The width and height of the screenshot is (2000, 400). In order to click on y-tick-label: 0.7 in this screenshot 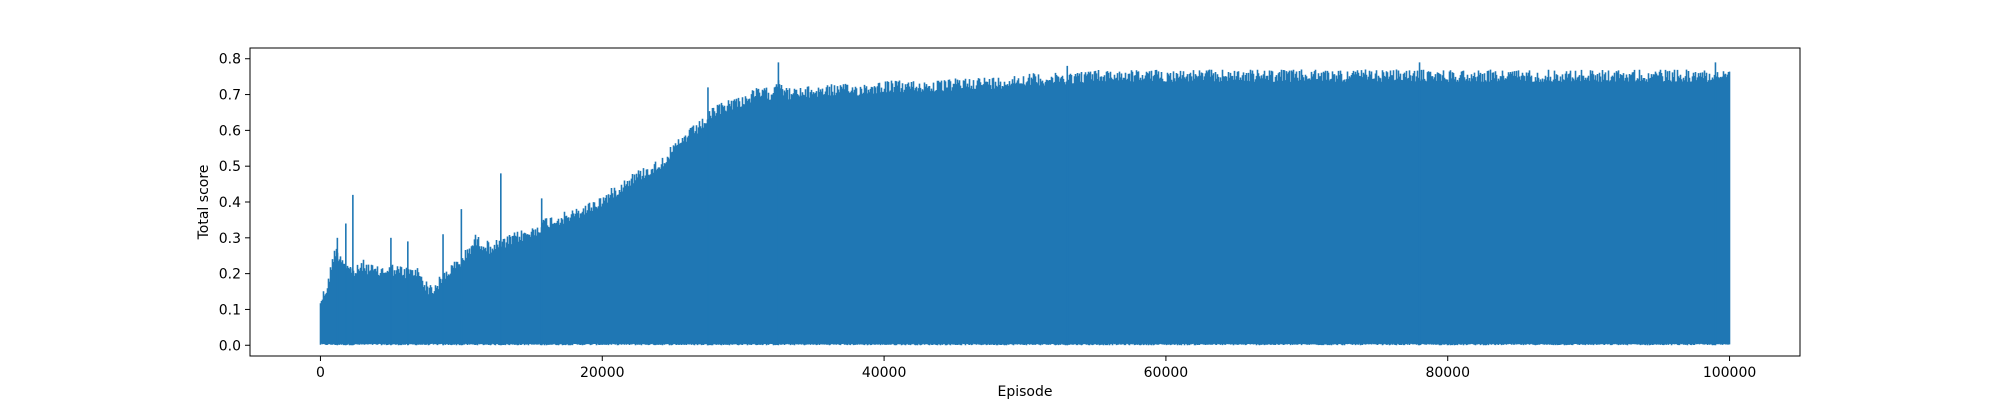, I will do `click(230, 96)`.